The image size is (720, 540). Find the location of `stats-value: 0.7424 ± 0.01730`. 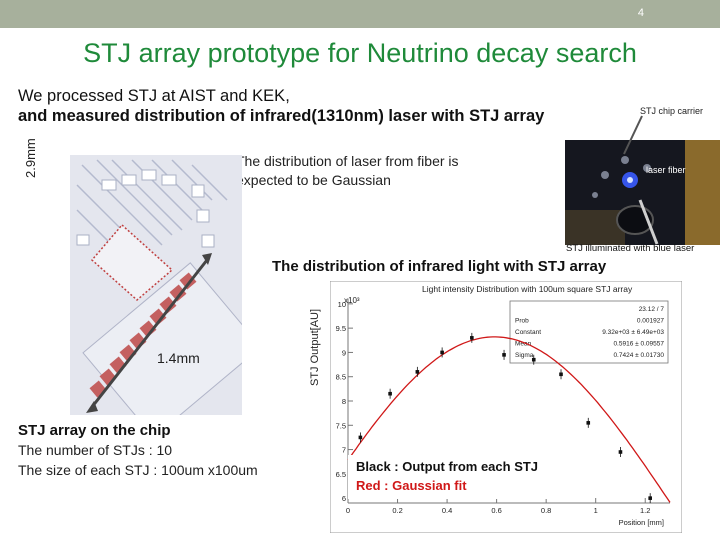

stats-value: 0.7424 ± 0.01730 is located at coordinates (638, 355).